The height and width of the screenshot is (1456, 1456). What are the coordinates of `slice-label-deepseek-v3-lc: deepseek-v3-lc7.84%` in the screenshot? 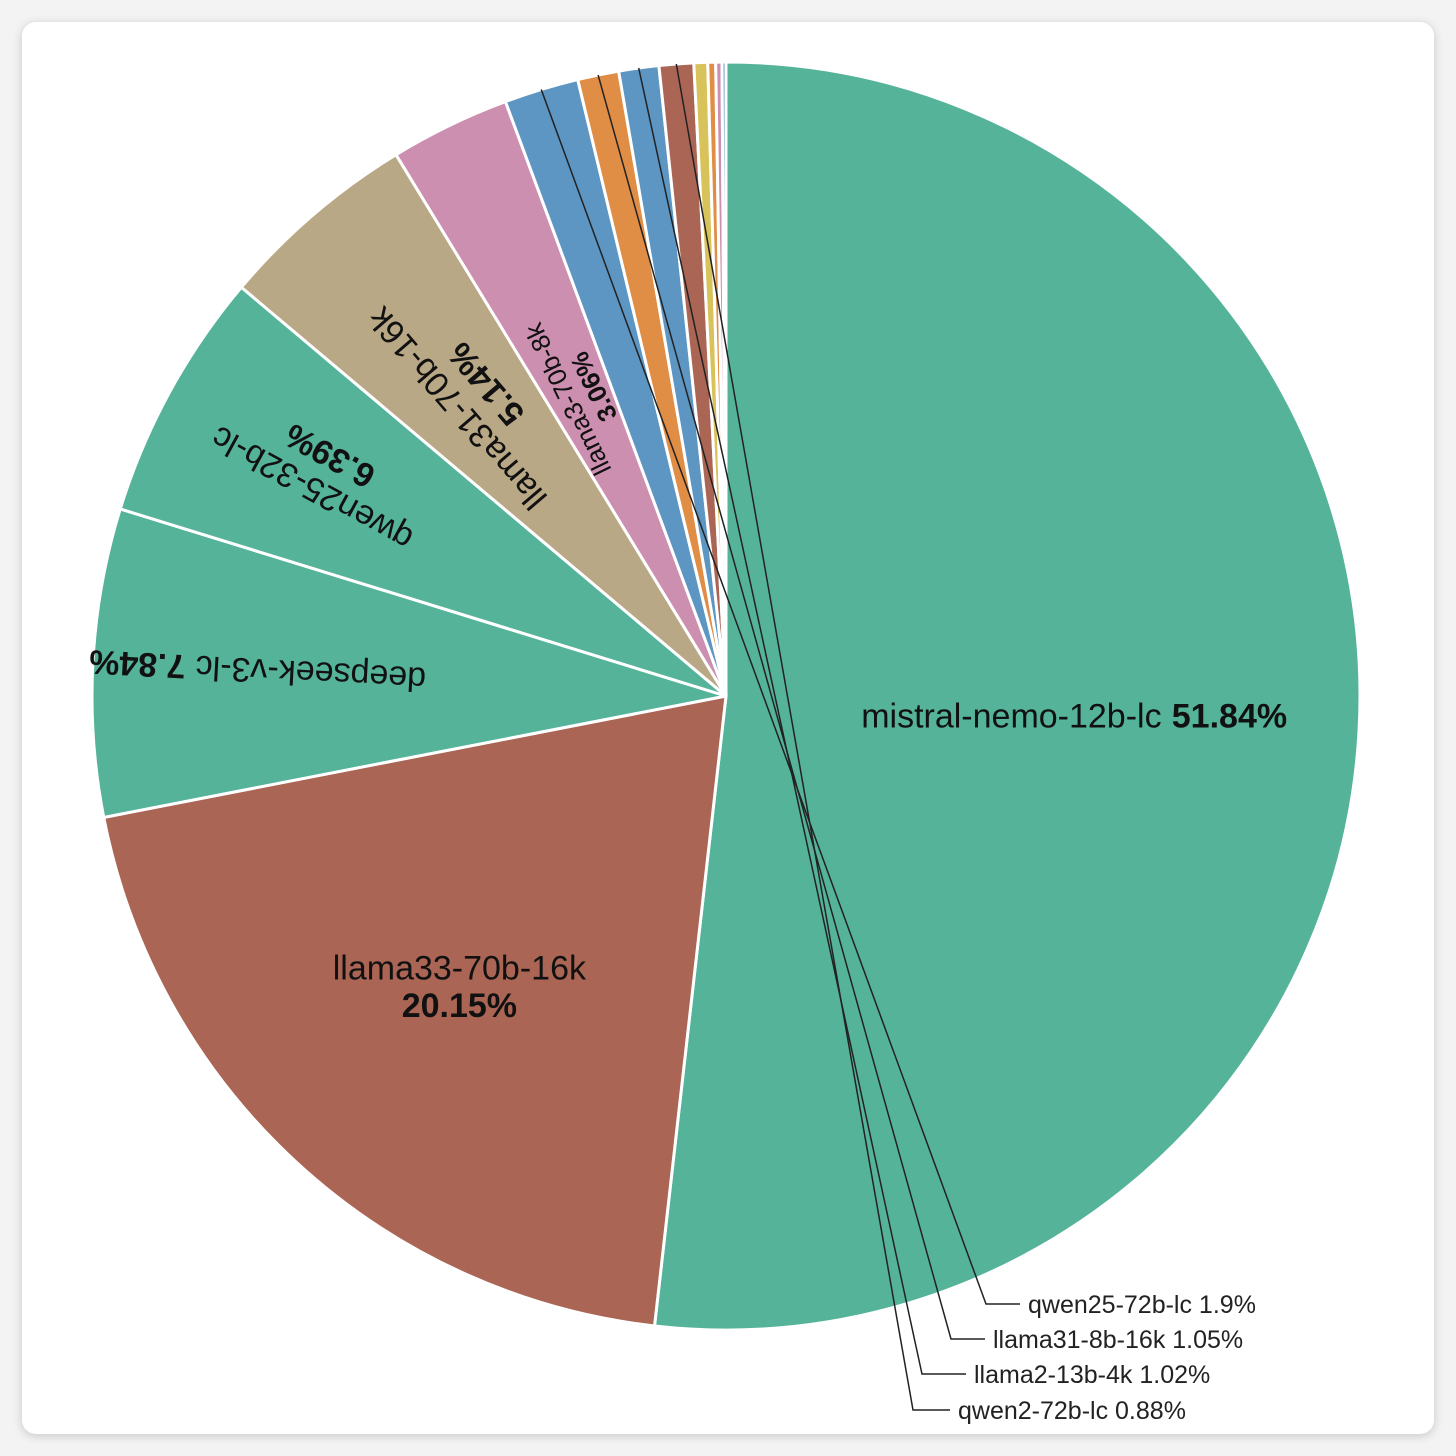 It's located at (257, 670).